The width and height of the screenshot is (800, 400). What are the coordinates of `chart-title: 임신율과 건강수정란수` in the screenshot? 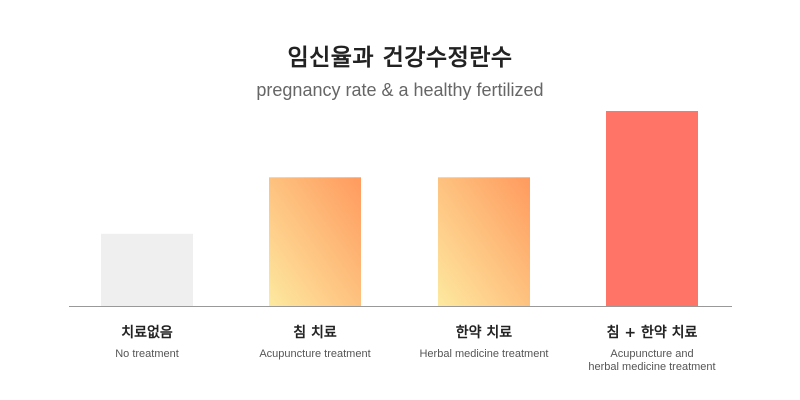 It's located at (400, 58).